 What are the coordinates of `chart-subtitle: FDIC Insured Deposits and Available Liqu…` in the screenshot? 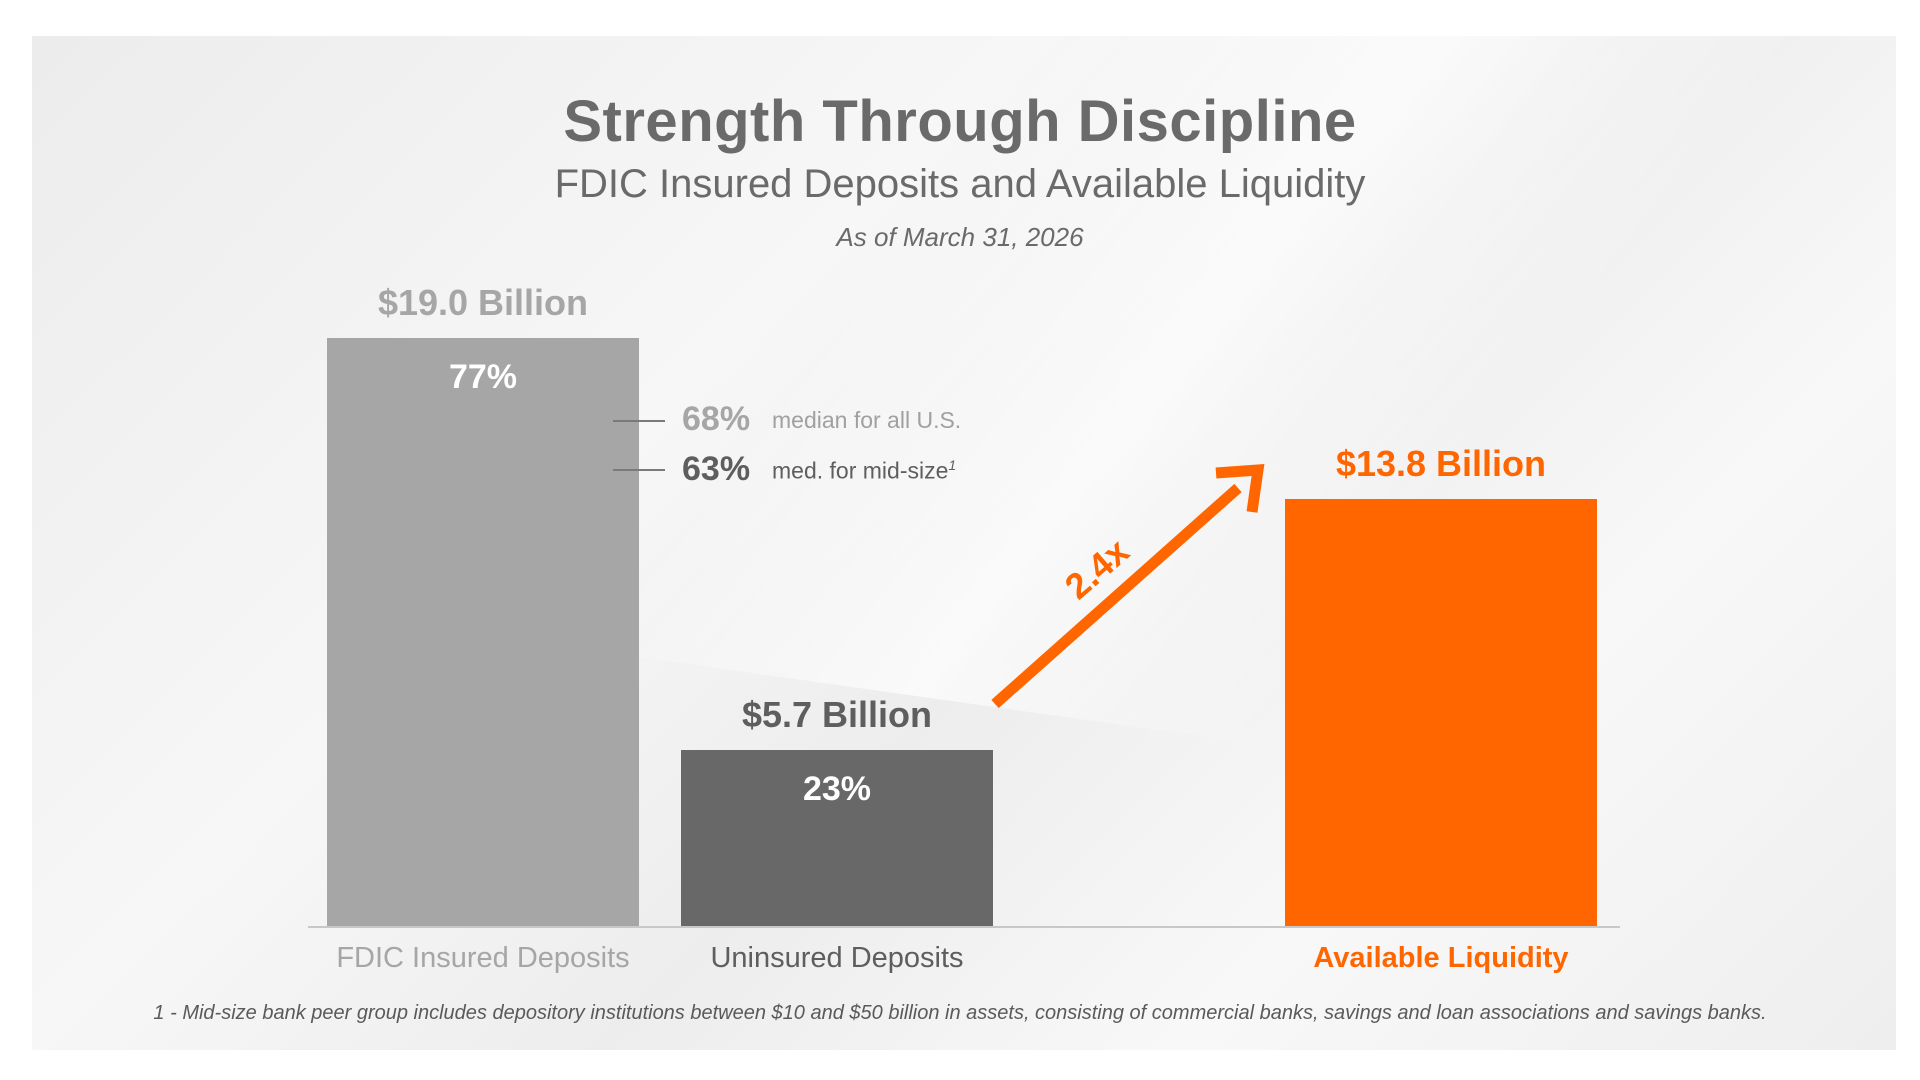 It's located at (960, 184).